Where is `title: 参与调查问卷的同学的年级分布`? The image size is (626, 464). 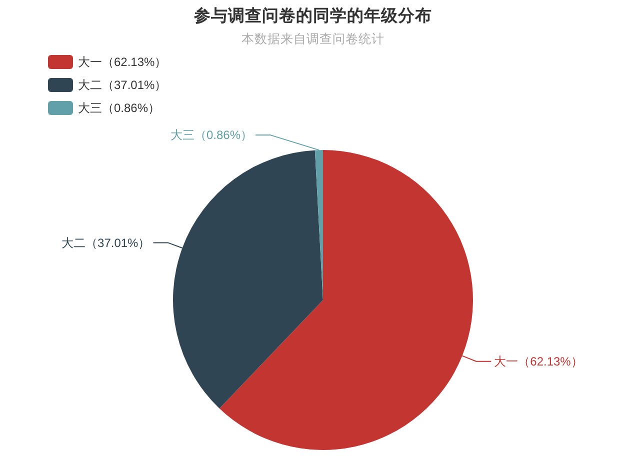 title: 参与调查问卷的同学的年级分布 is located at coordinates (313, 16).